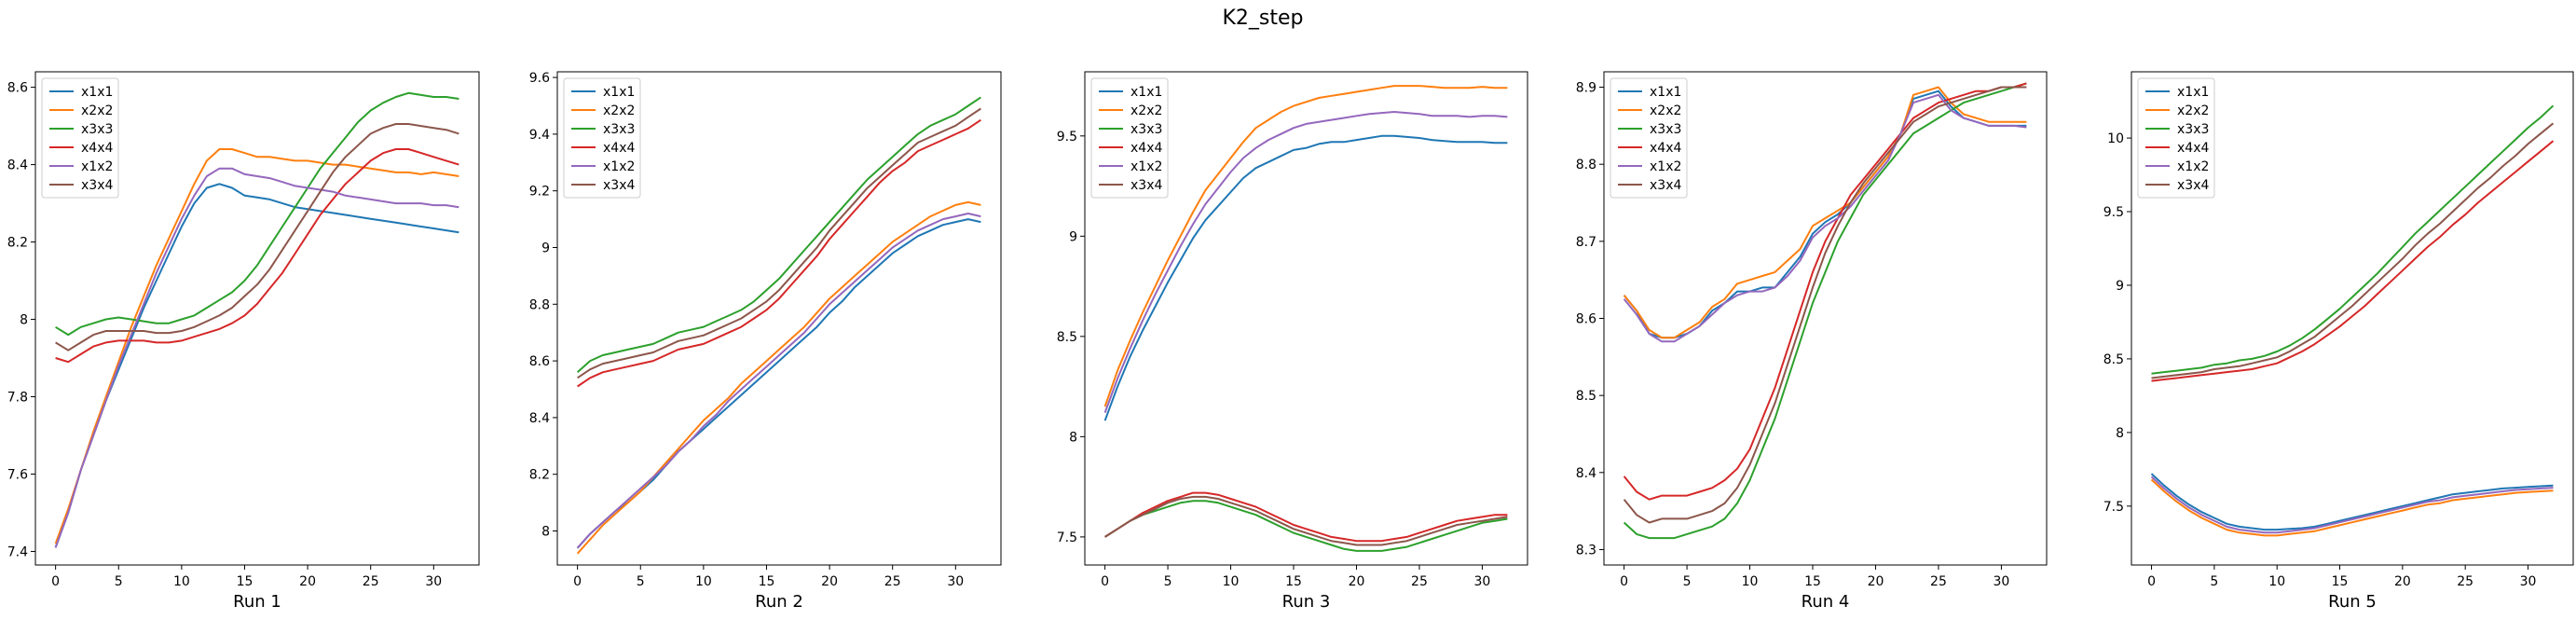 The image size is (2576, 620). Describe the element at coordinates (2115, 138) in the screenshot. I see `y-tick-label: 10` at that location.